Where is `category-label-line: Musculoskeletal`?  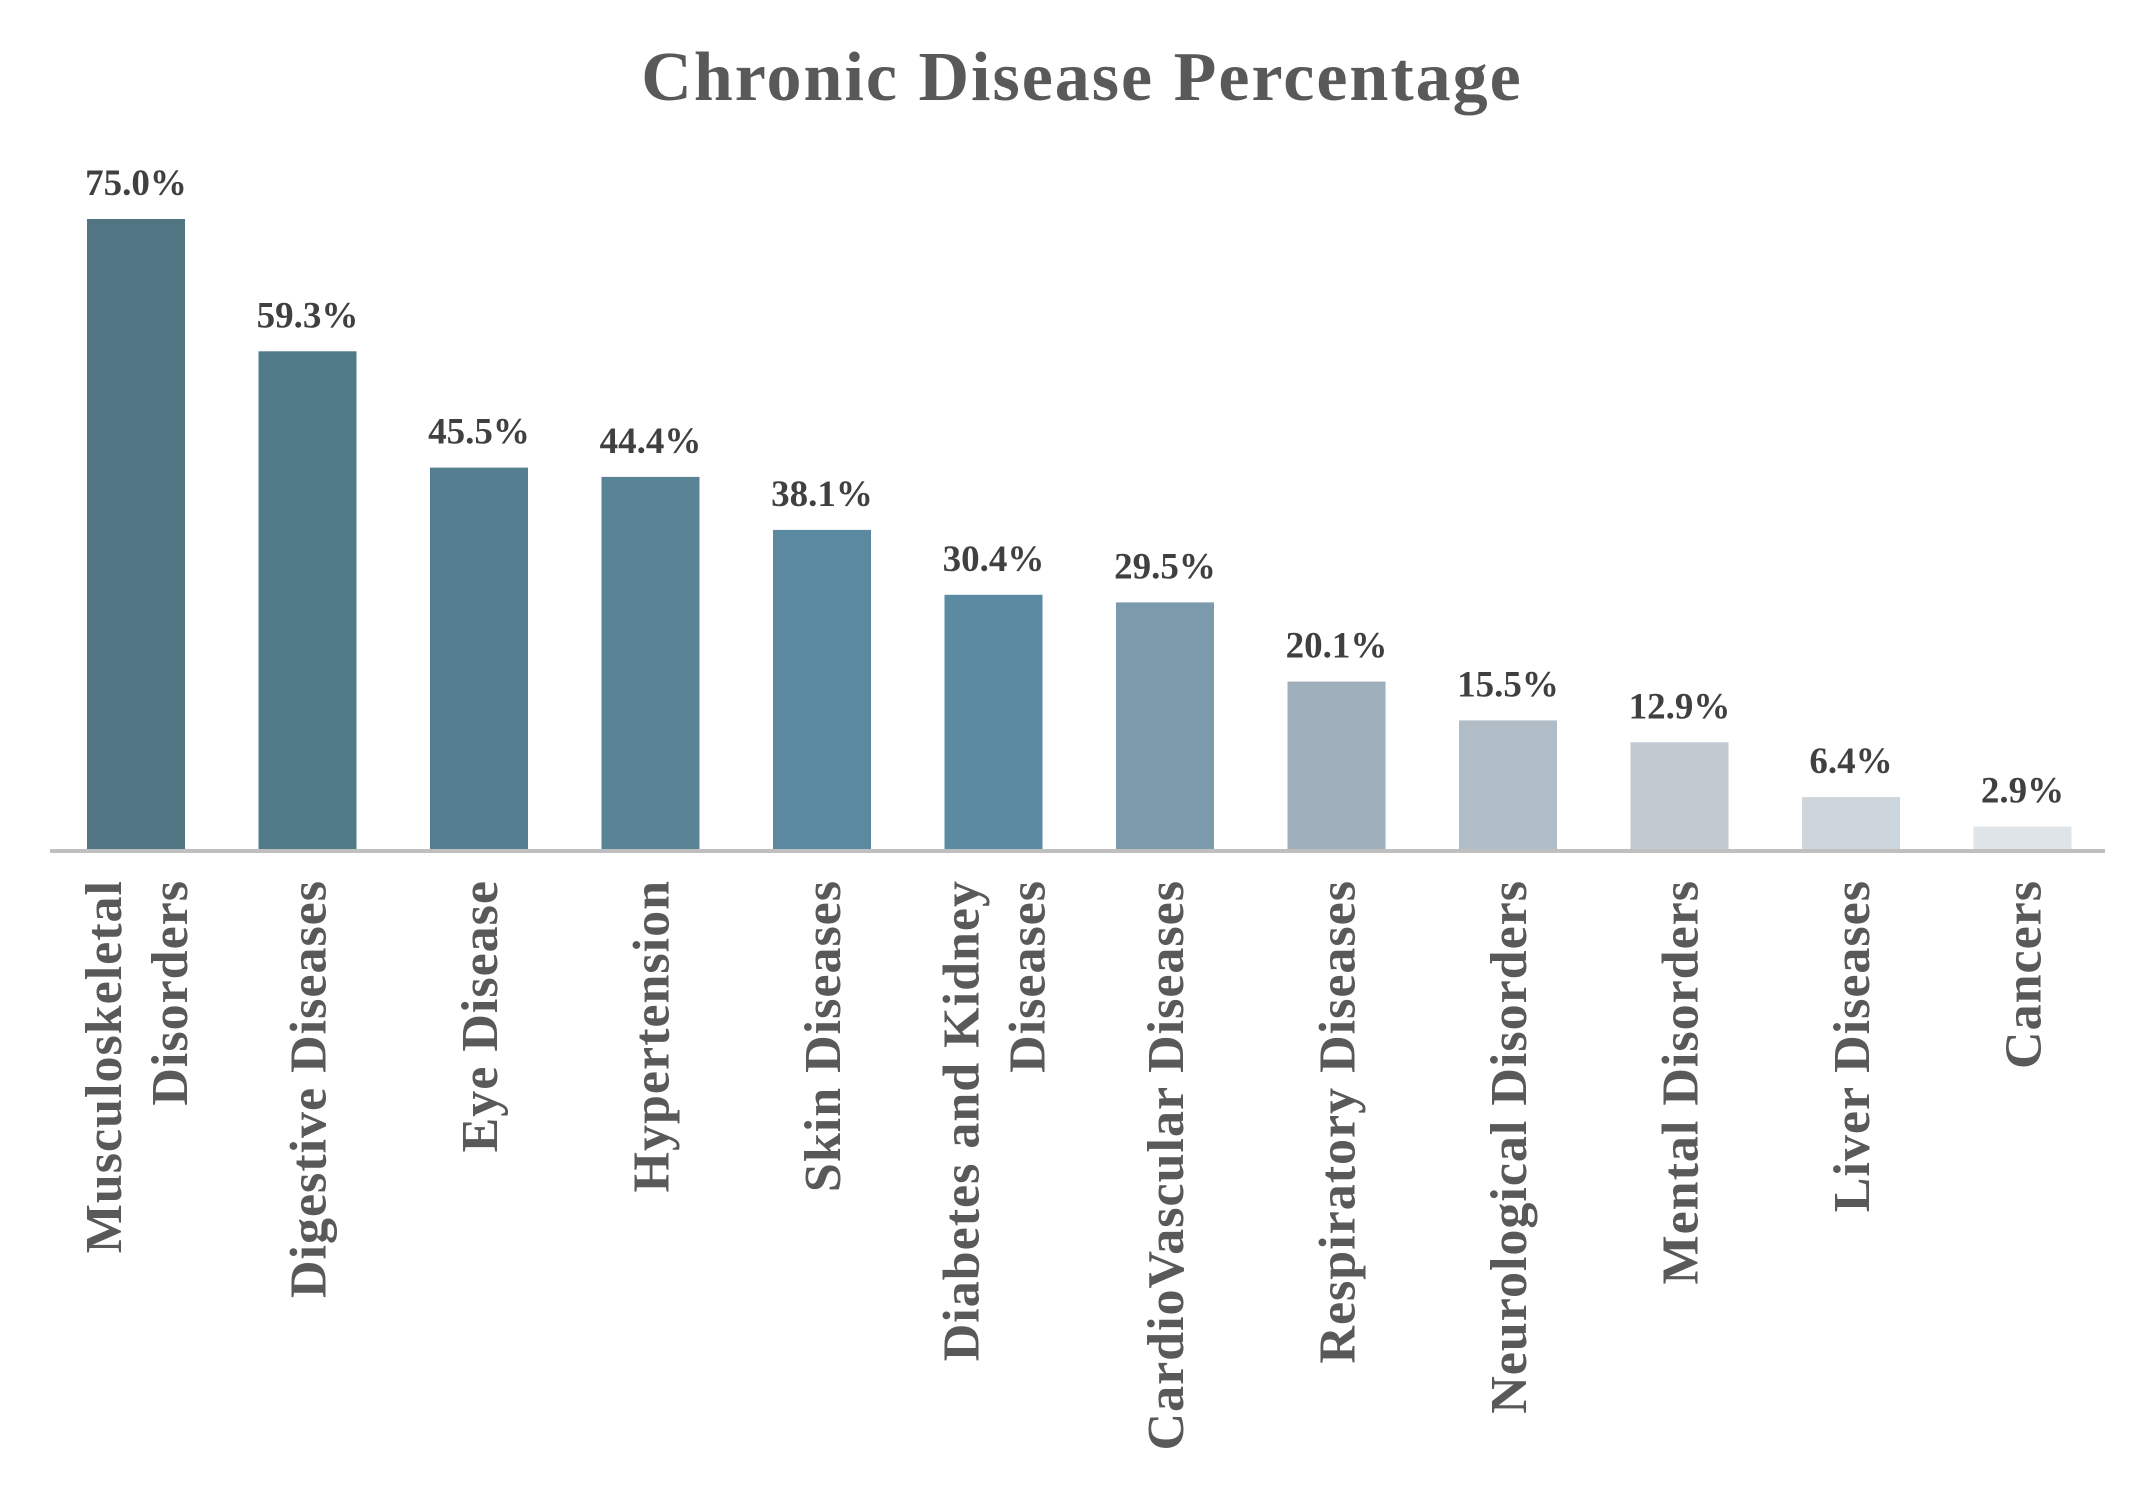
category-label-line: Musculoskeletal is located at coordinates (104, 1066).